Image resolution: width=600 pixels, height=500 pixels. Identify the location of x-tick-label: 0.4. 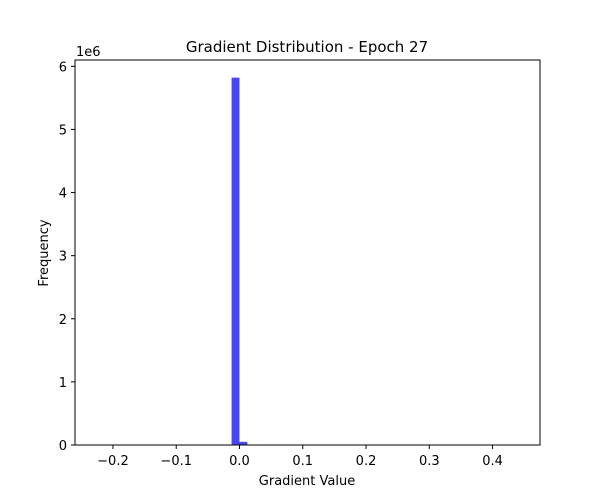
(492, 461).